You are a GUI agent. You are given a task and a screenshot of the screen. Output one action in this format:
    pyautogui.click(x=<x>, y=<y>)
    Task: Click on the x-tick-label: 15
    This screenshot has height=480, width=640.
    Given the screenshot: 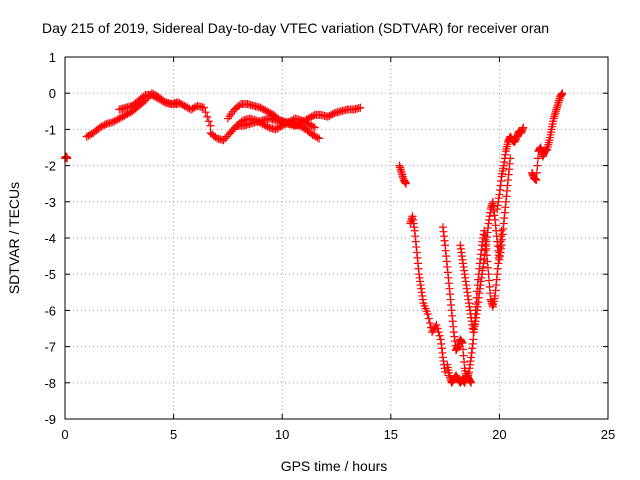 What is the action you would take?
    pyautogui.click(x=391, y=434)
    